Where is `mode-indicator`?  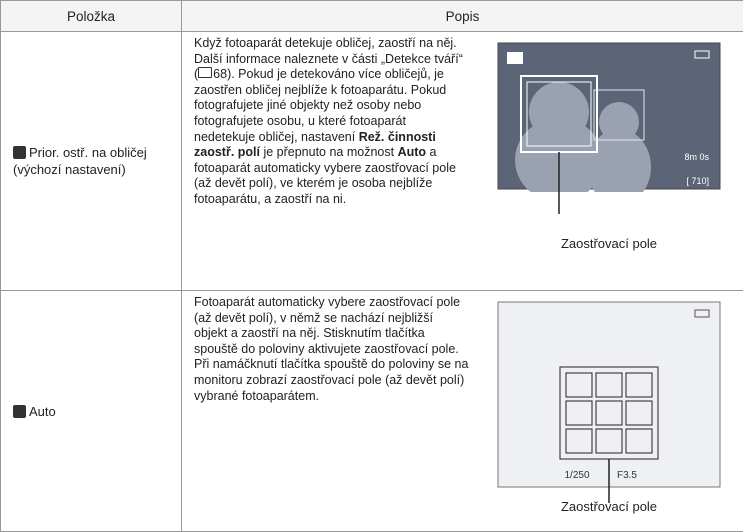
mode-indicator is located at coordinates (515, 58).